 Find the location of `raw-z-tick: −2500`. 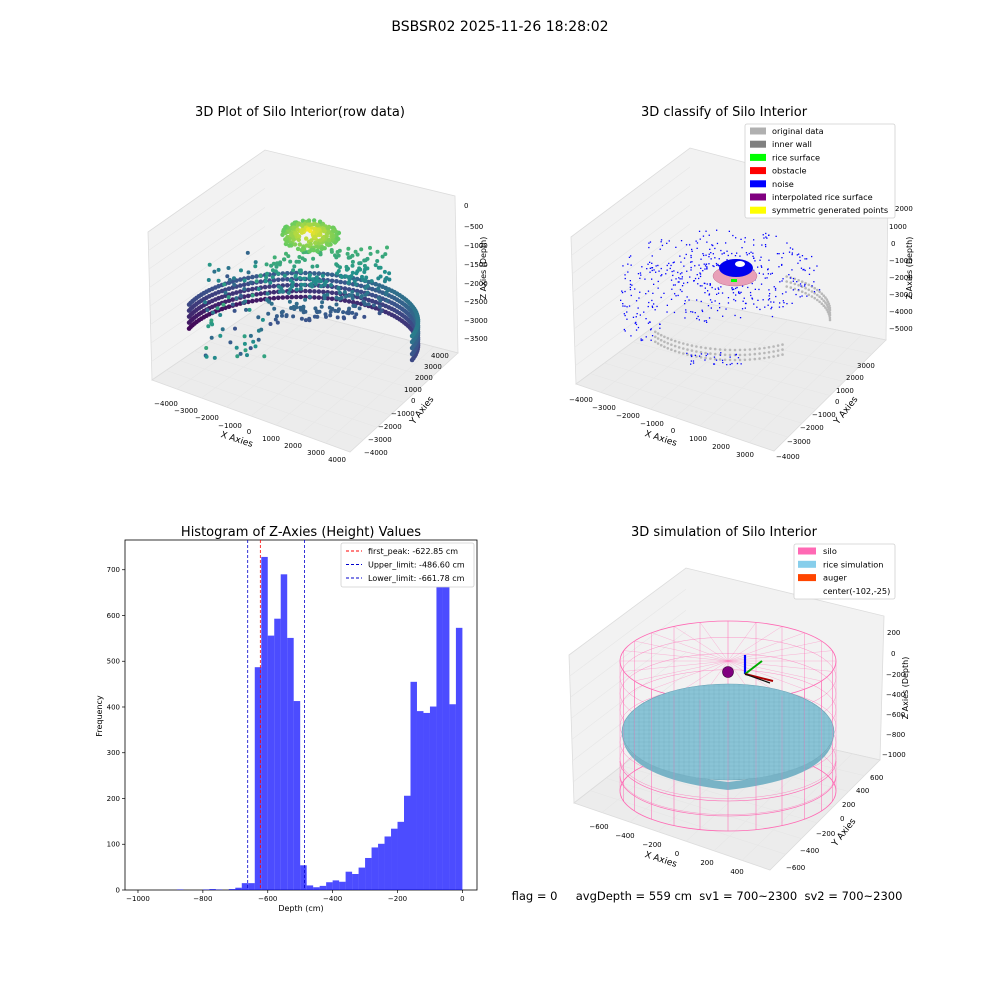

raw-z-tick: −2500 is located at coordinates (476, 302).